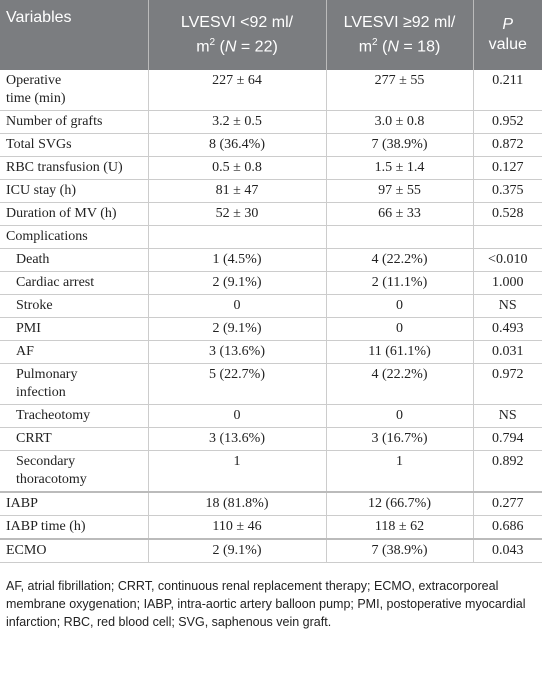 Image resolution: width=542 pixels, height=686 pixels. What do you see at coordinates (271, 352) in the screenshot?
I see `table-row: AF 3 (13.6%) 11 (61.1%) 0.031` at bounding box center [271, 352].